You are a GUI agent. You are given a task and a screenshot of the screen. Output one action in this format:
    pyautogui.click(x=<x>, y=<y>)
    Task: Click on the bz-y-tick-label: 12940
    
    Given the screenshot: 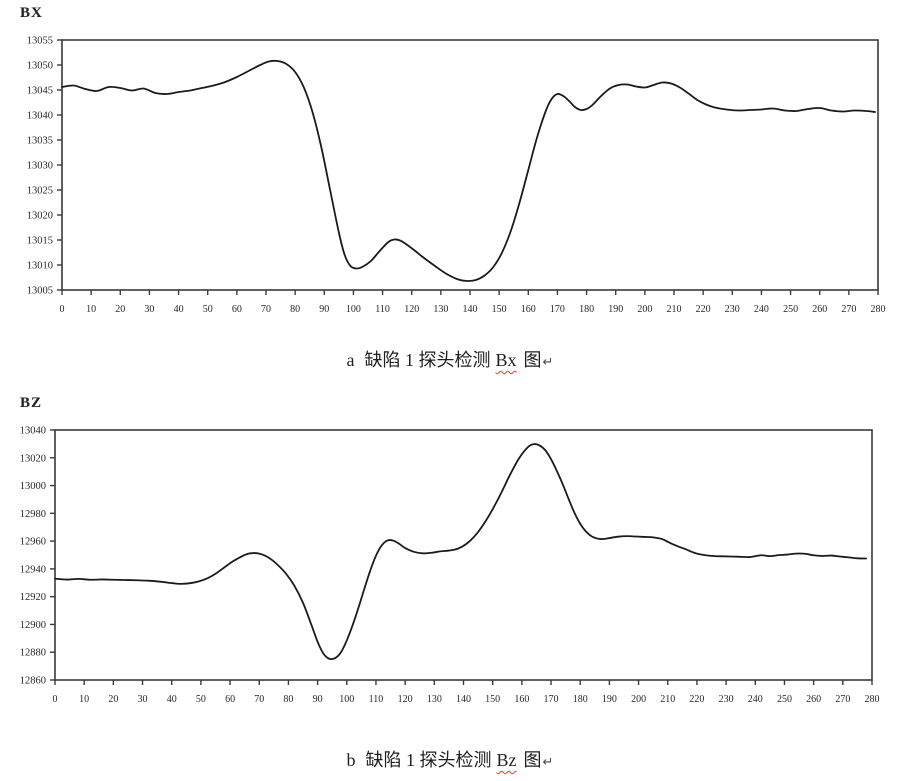 What is the action you would take?
    pyautogui.click(x=33, y=569)
    